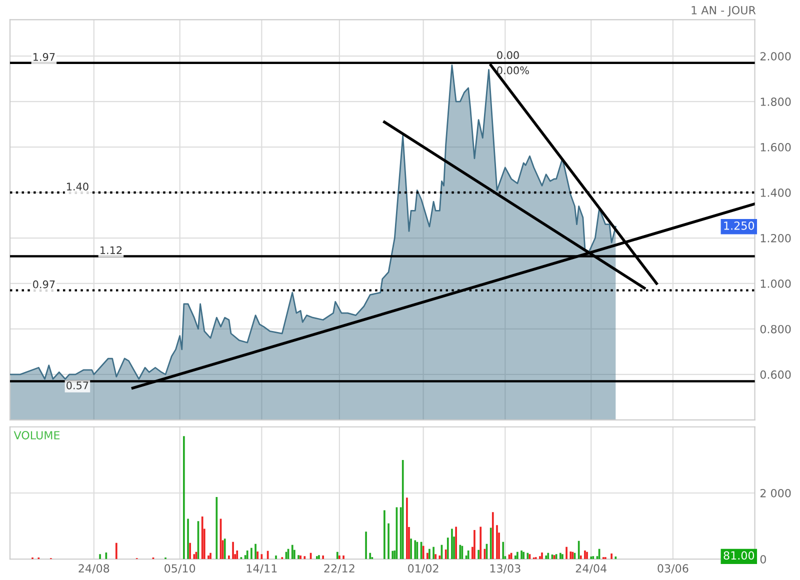  I want to click on x-tick-label: 01/02, so click(423, 569).